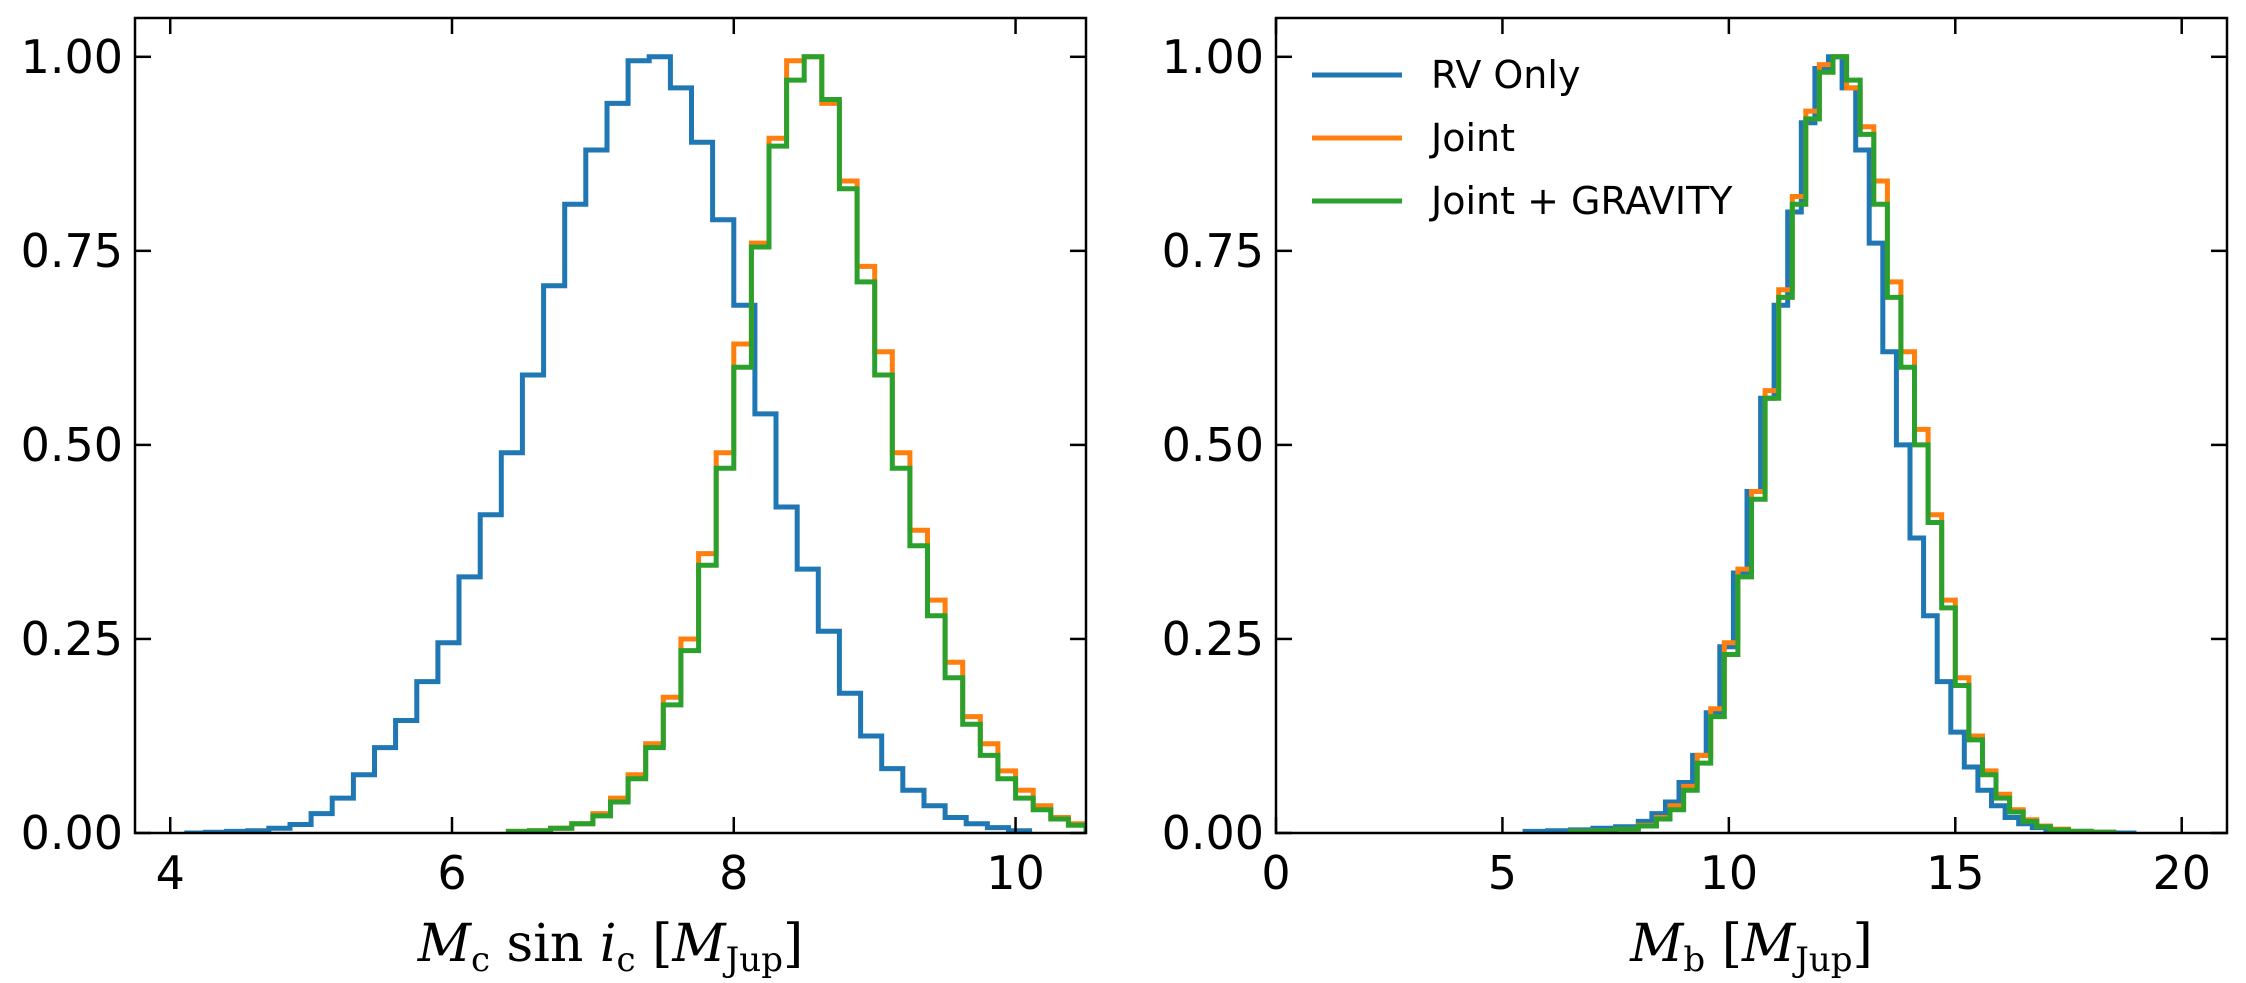 This screenshot has width=2246, height=983. What do you see at coordinates (2181, 873) in the screenshot?
I see `right-x-tick-label: 20` at bounding box center [2181, 873].